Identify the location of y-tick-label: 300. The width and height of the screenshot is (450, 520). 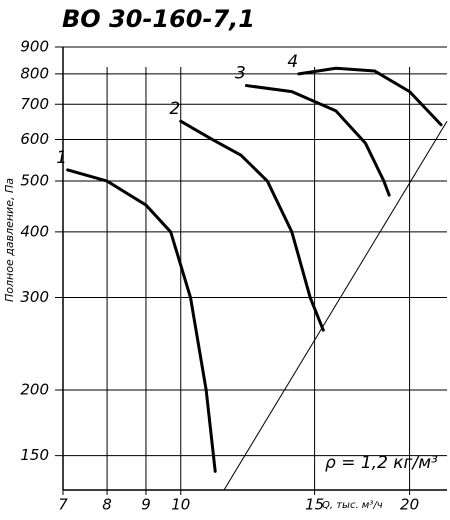
(34, 297).